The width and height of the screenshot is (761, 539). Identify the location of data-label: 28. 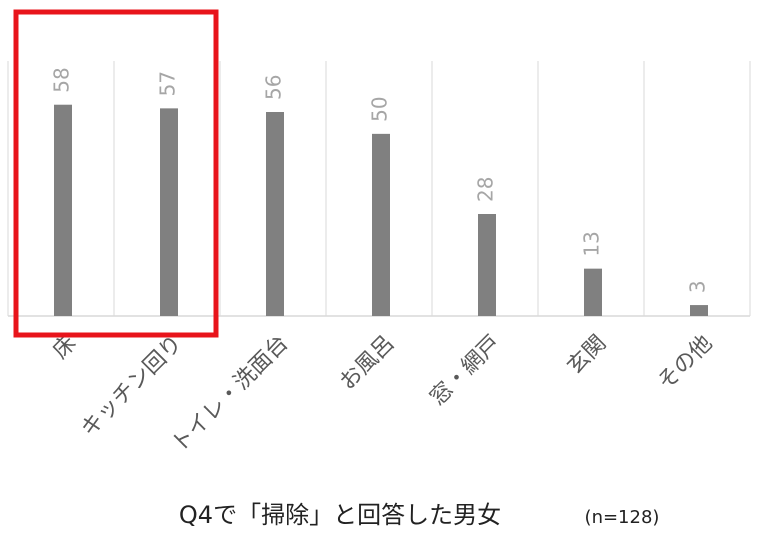
(486, 189).